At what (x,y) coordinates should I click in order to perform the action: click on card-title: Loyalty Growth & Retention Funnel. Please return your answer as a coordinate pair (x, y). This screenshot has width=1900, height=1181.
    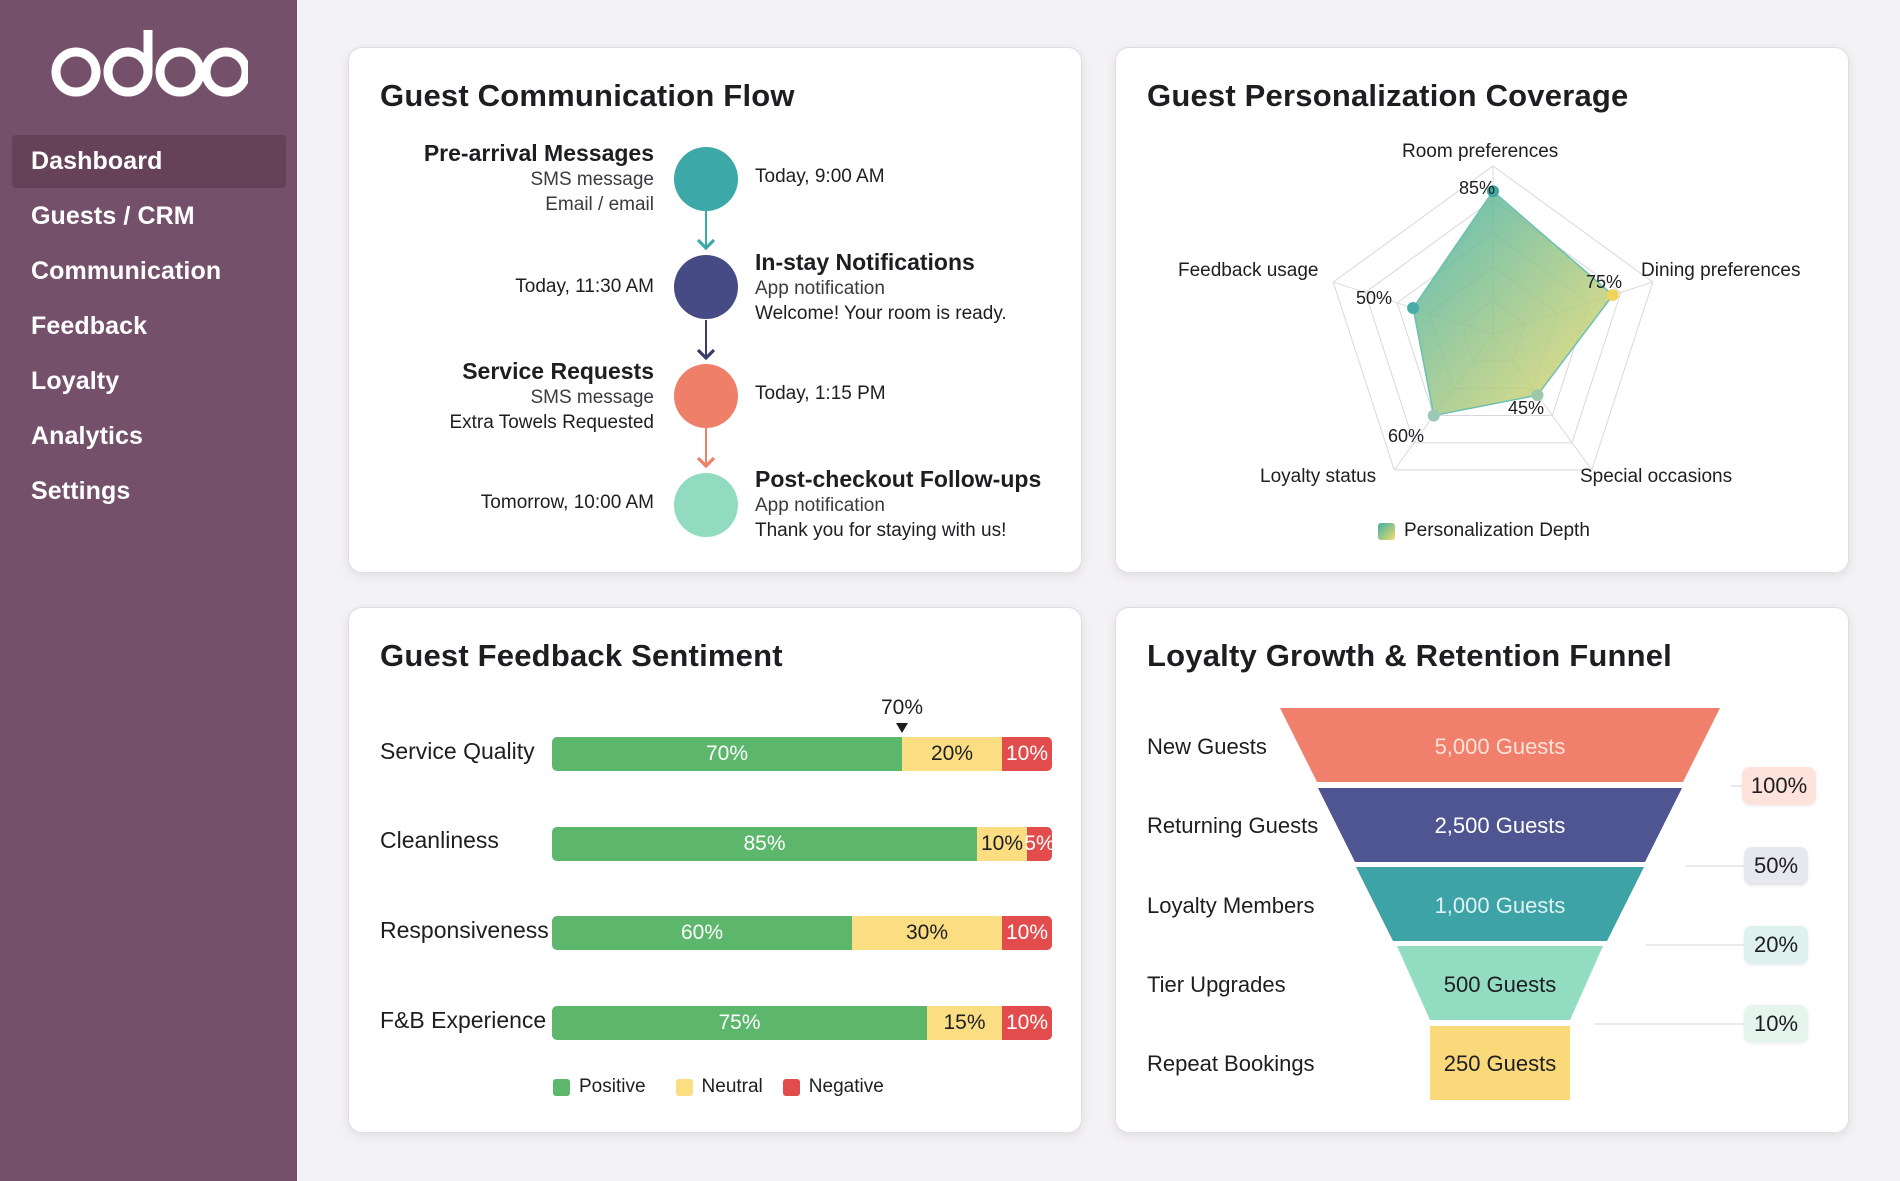
    Looking at the image, I should click on (1409, 655).